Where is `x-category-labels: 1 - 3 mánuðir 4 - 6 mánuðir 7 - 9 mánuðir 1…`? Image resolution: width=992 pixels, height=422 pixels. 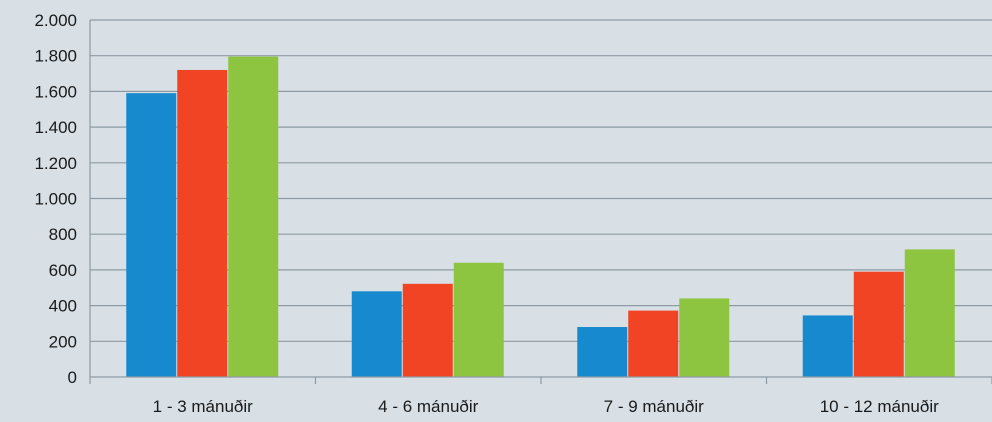 x-category-labels: 1 - 3 mánuðir 4 - 6 mánuðir 7 - 9 mánuðir 1… is located at coordinates (546, 406).